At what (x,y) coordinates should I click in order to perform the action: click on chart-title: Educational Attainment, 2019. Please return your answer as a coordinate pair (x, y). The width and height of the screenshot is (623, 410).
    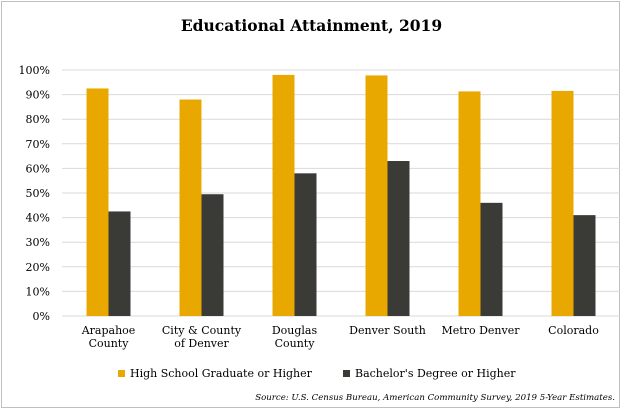
    Looking at the image, I should click on (311, 25).